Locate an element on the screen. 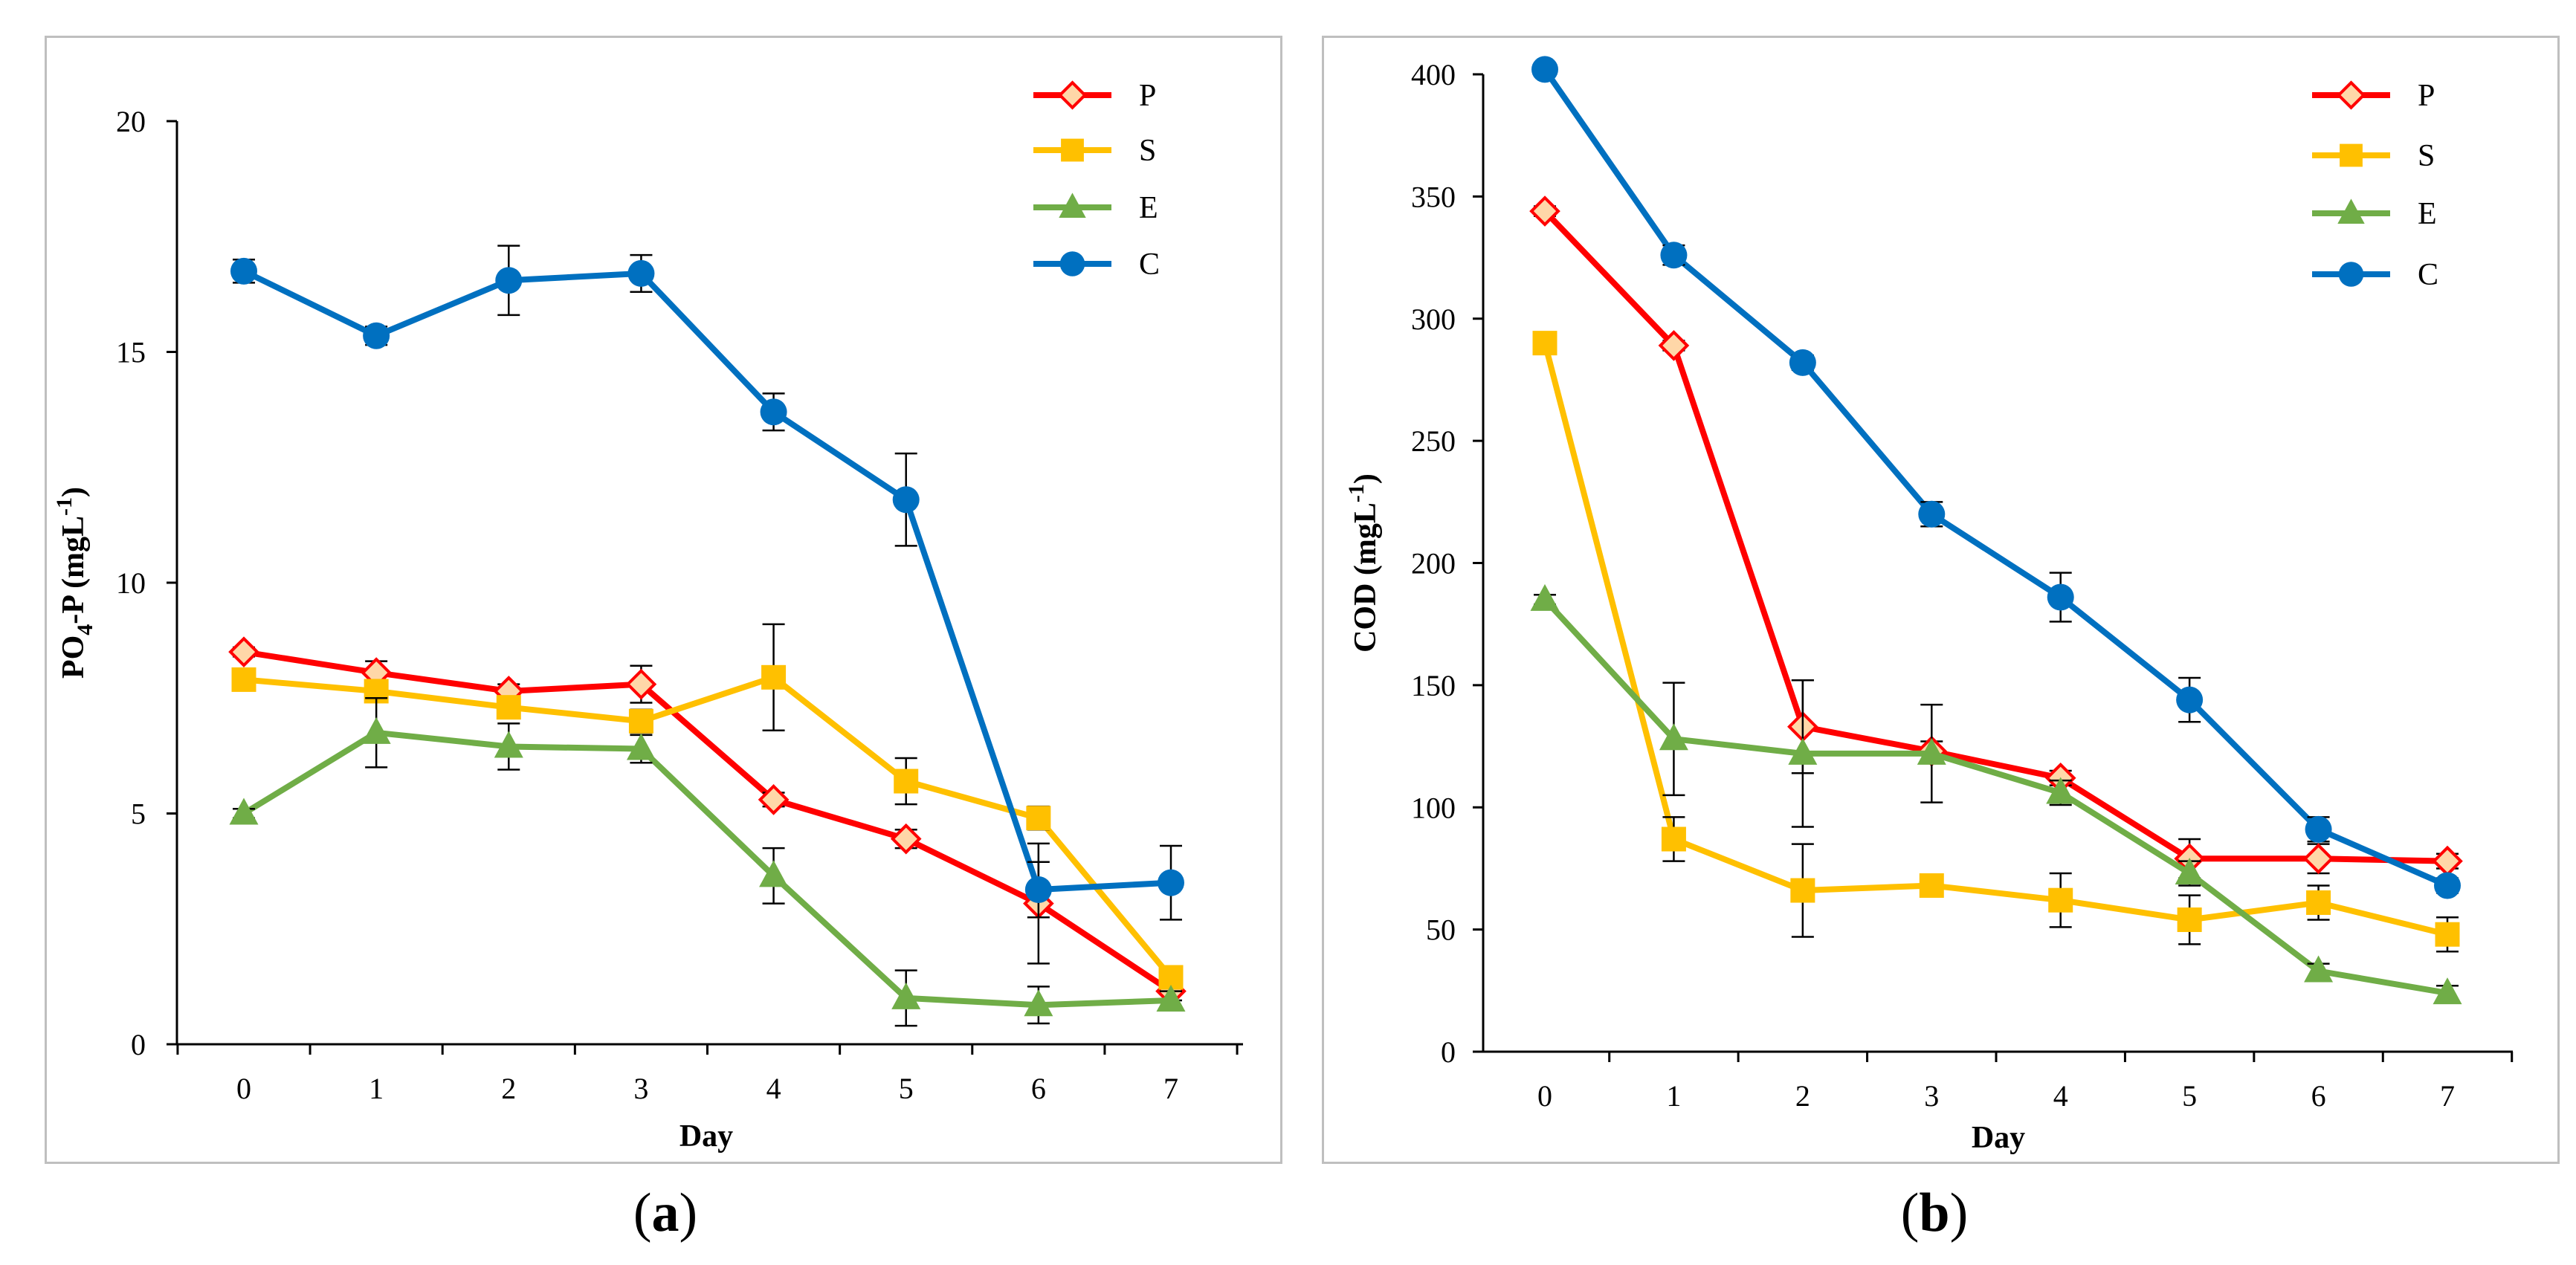 The width and height of the screenshot is (2576, 1265). chart-b-x-tick-label: 2 is located at coordinates (1802, 1096).